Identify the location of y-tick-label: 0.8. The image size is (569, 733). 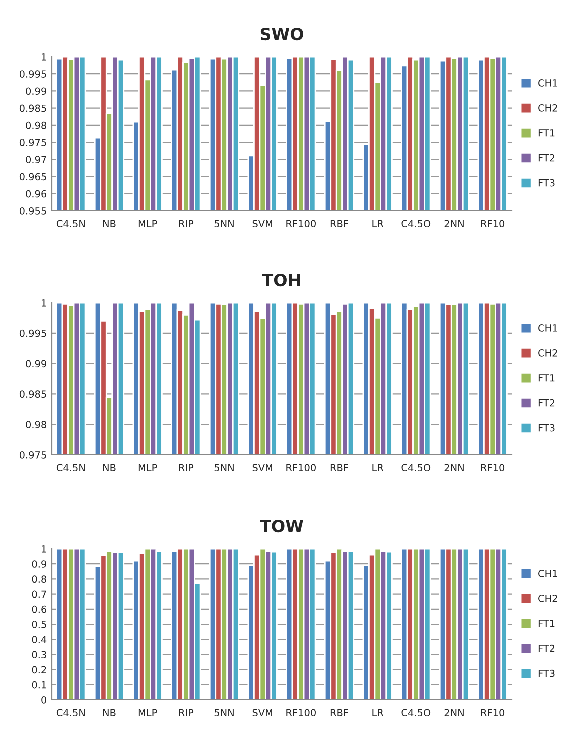
(39, 580).